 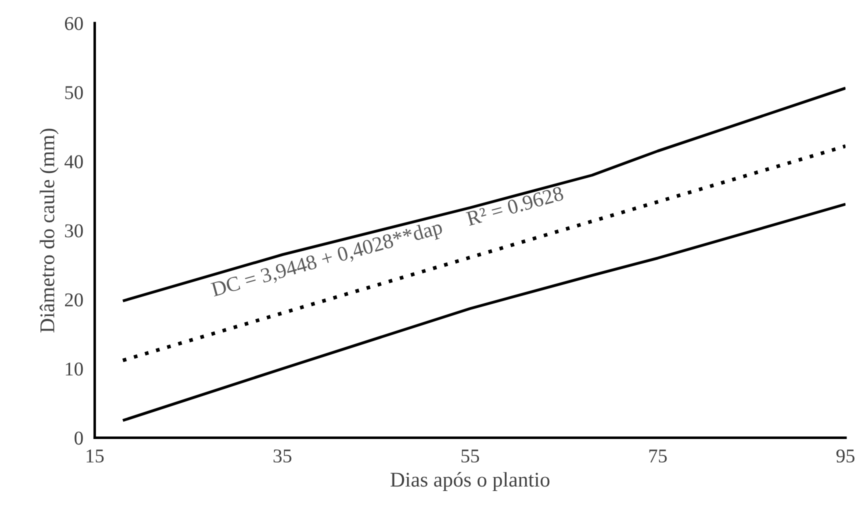 I want to click on y-tick-label: 60, so click(x=73, y=23).